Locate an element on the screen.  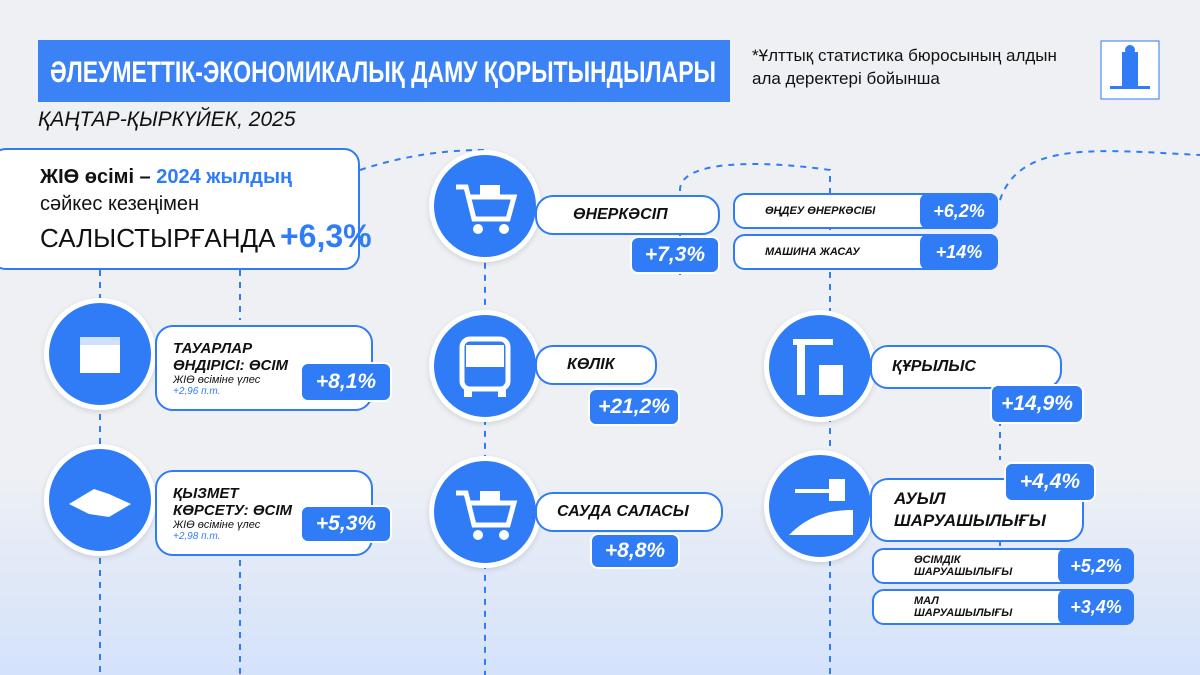
title-bg is located at coordinates (384, 71).